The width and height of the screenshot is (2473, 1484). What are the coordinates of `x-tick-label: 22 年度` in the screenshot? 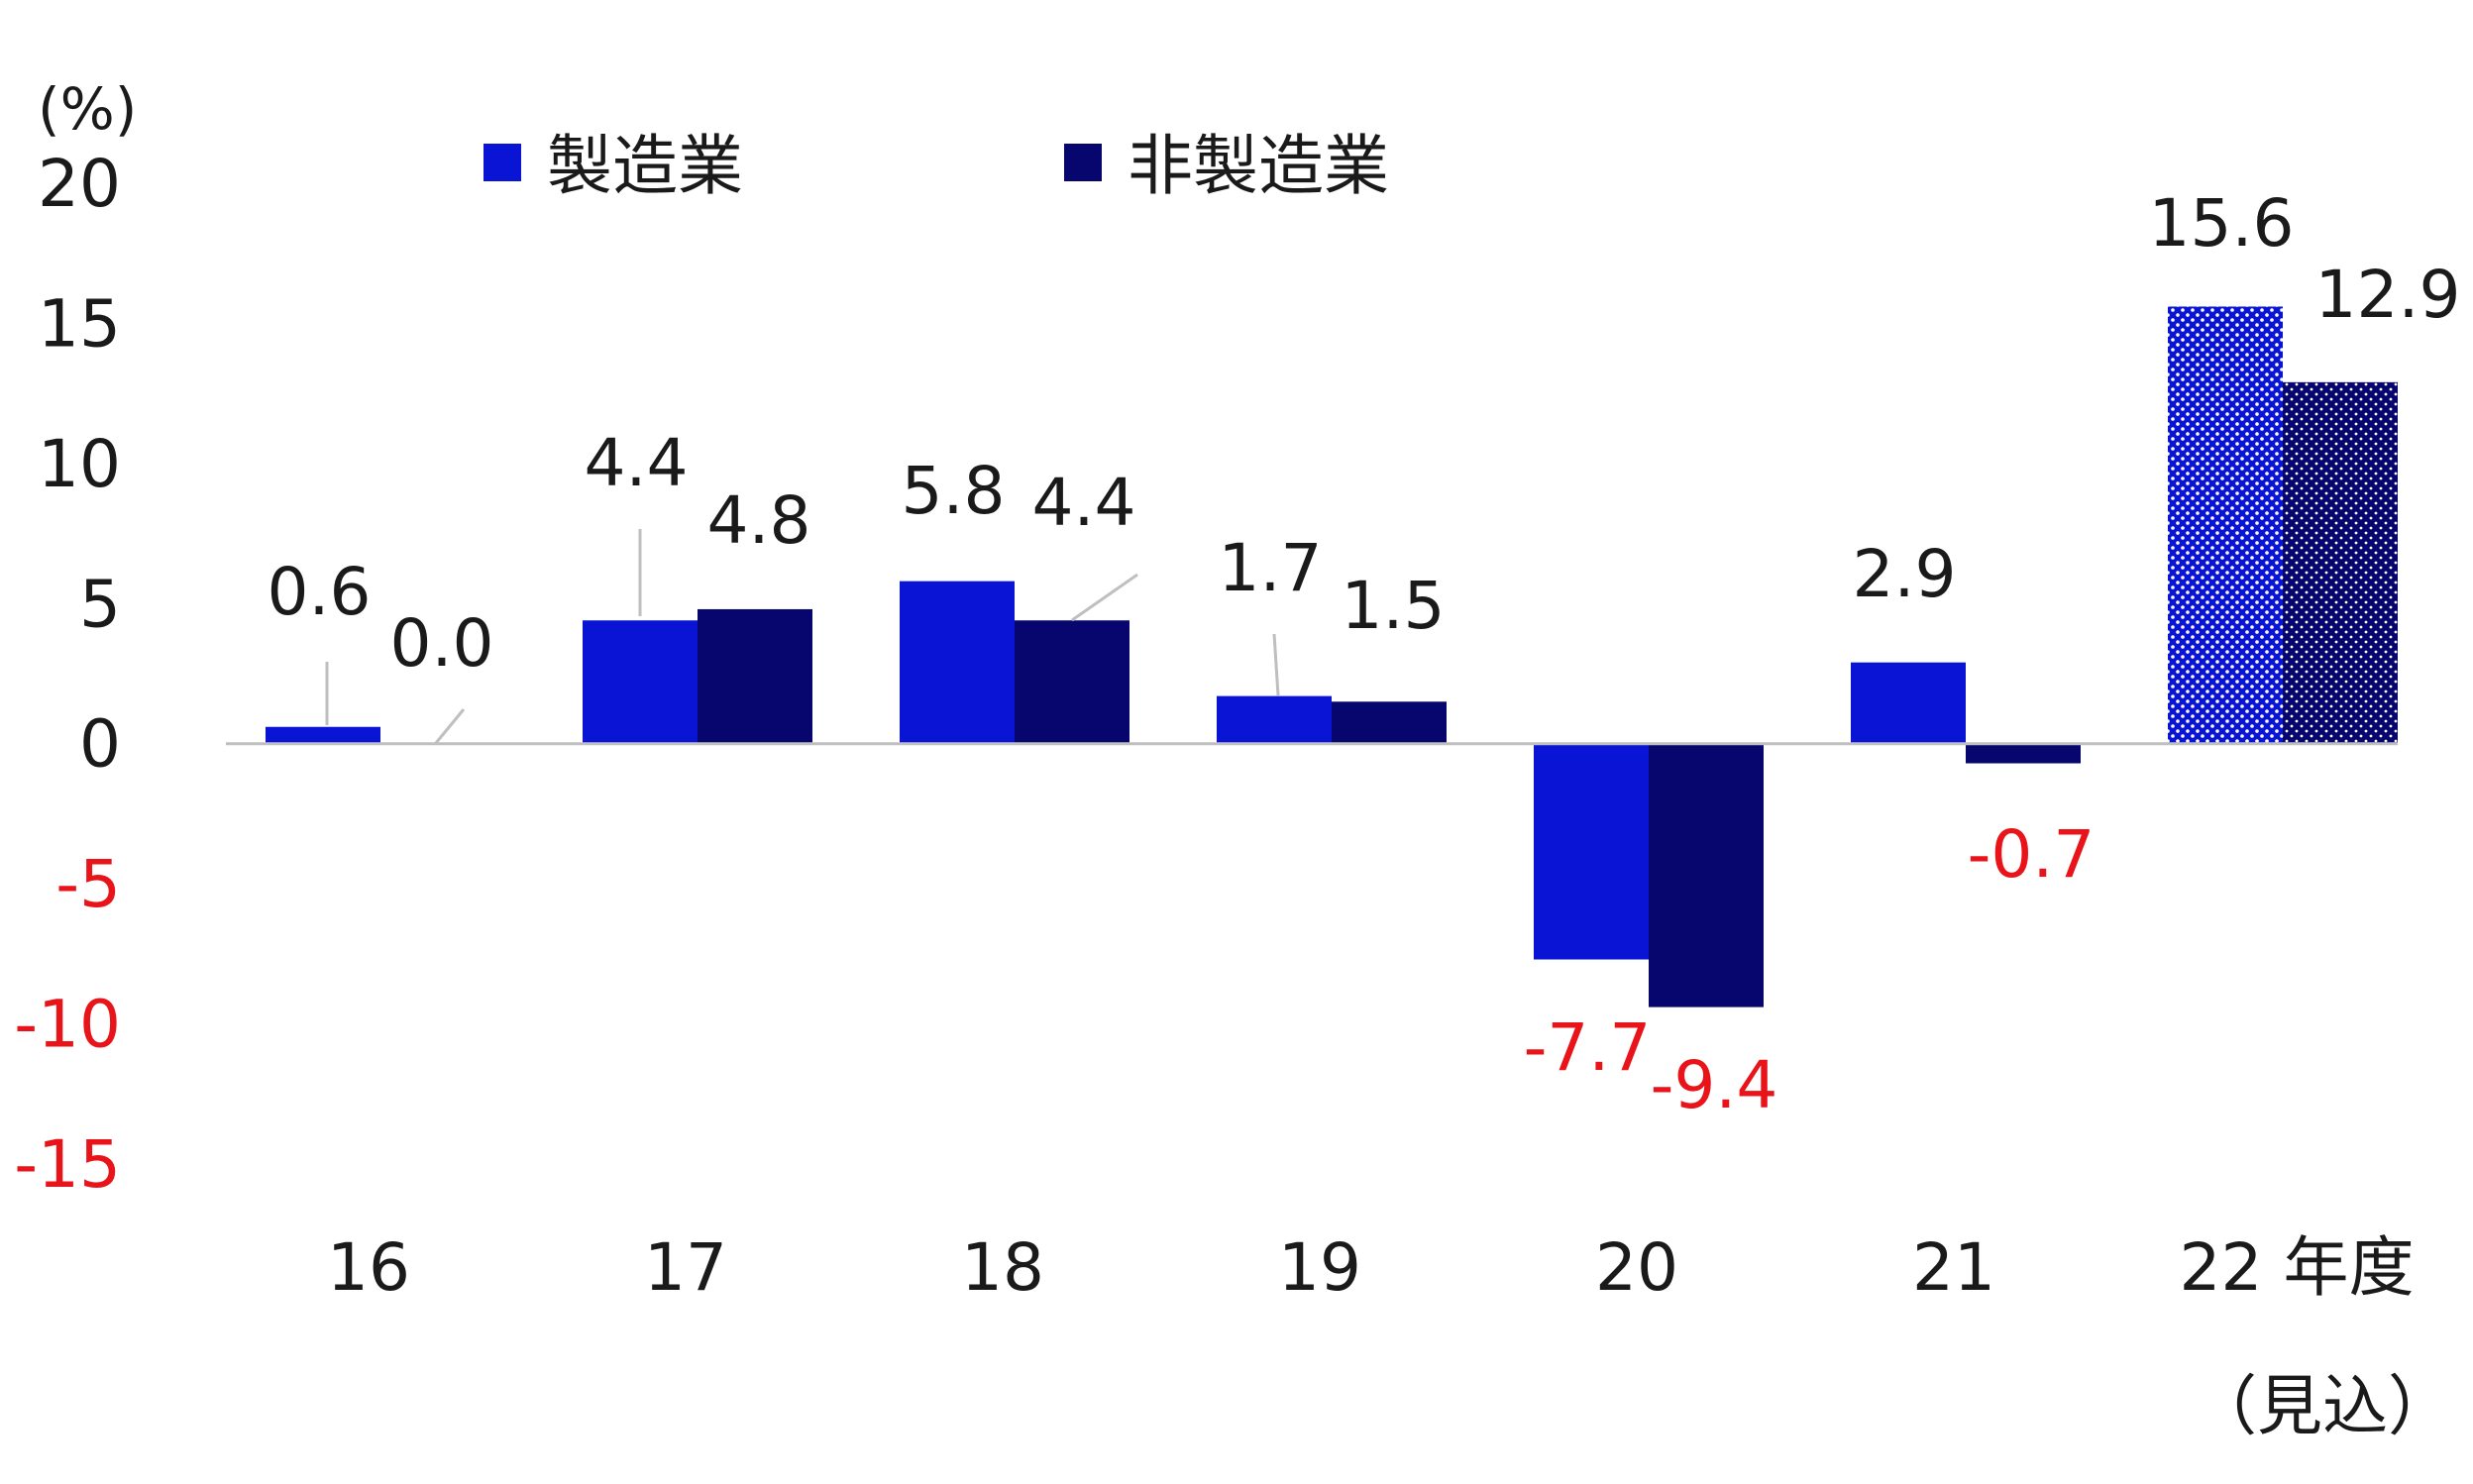 It's located at (2297, 1268).